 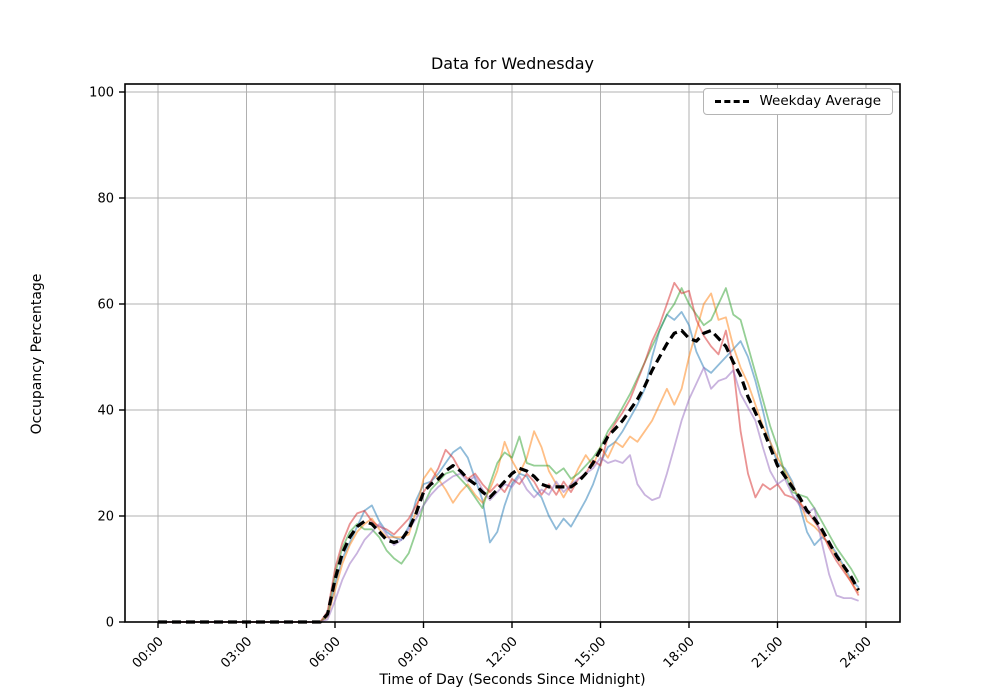 What do you see at coordinates (101, 93) in the screenshot?
I see `y-tick-label: 100` at bounding box center [101, 93].